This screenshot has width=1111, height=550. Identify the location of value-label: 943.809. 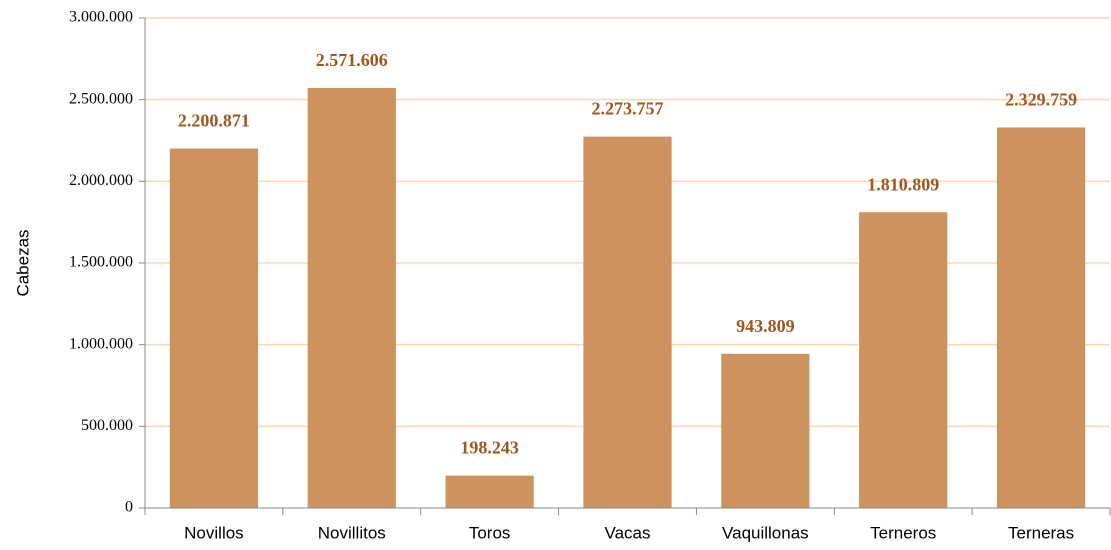
(765, 326).